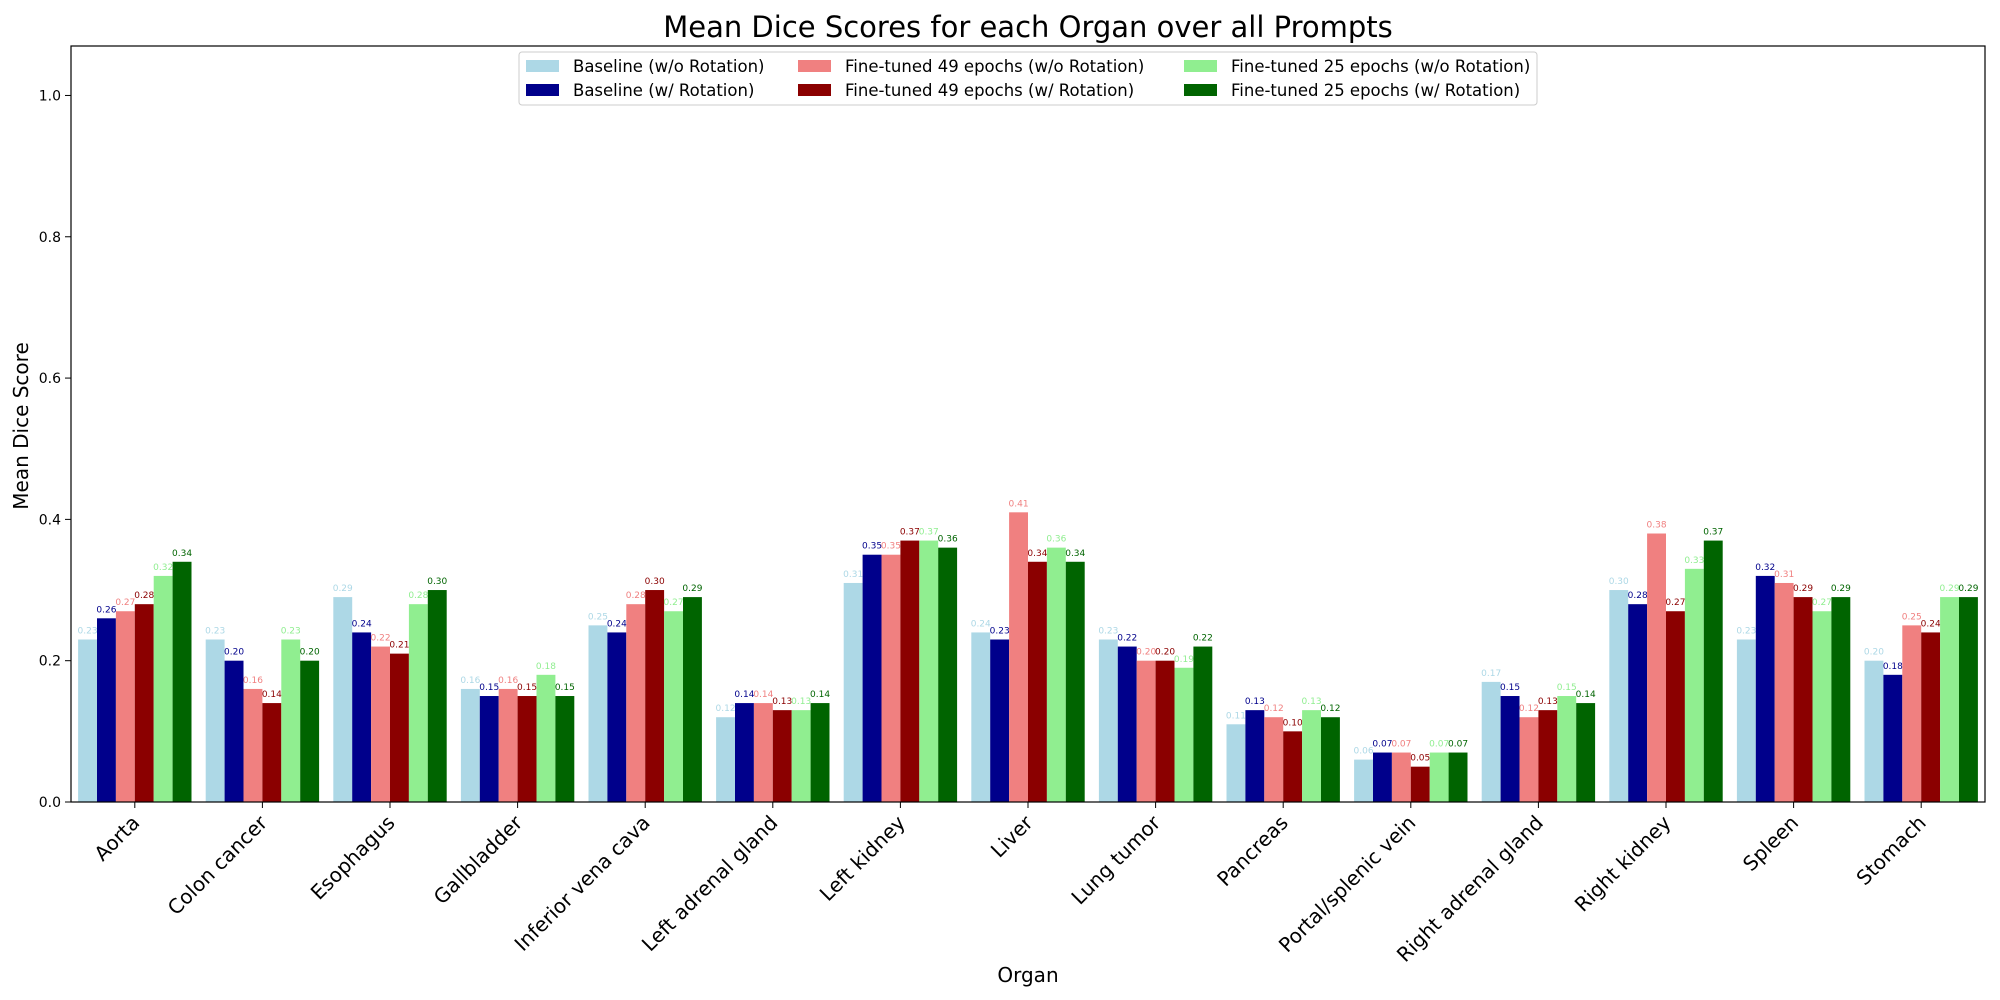  Describe the element at coordinates (1380, 66) in the screenshot. I see `legend-entry-label: Fine-tuned 25 epochs (w/o Rotation)` at that location.